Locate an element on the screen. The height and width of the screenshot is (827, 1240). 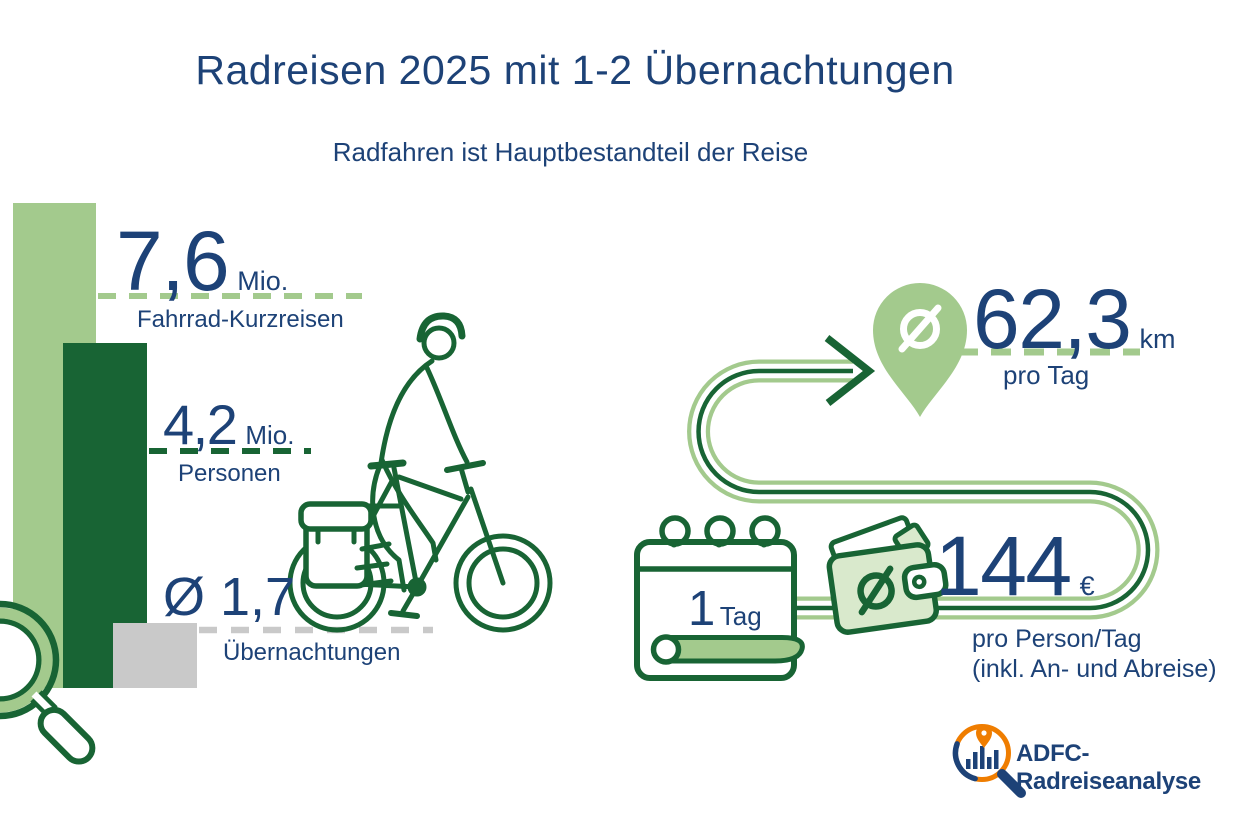
uebernachtungen-number: Ø 1,7 is located at coordinates (229, 597).